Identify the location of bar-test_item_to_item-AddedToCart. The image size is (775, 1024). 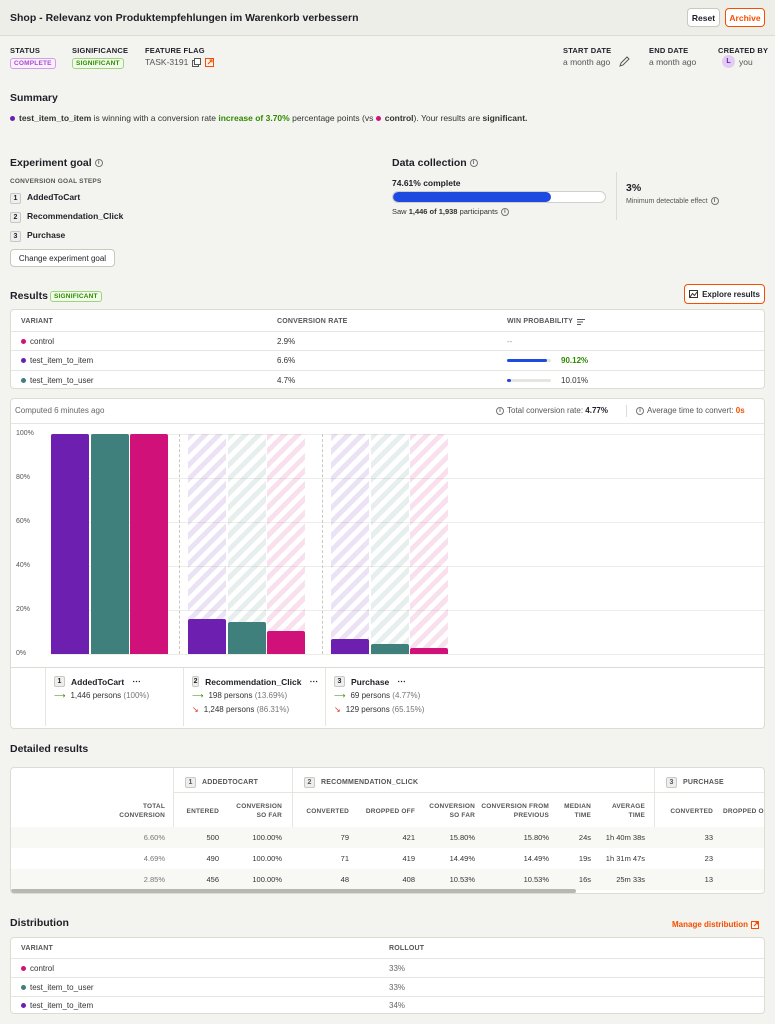
(70, 544).